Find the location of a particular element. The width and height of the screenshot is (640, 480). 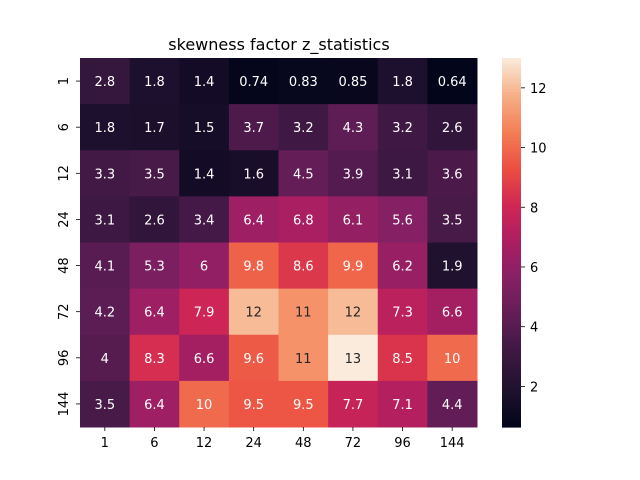

cell-value-label: 1.5 is located at coordinates (204, 128).